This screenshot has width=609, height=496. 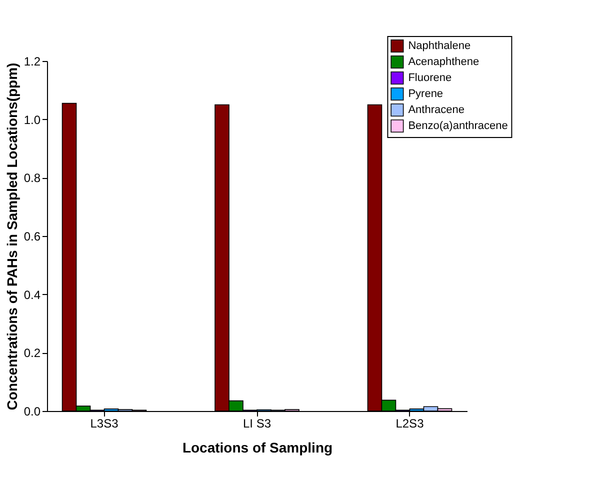 What do you see at coordinates (257, 448) in the screenshot?
I see `x-axis-title: Locations of Sampling` at bounding box center [257, 448].